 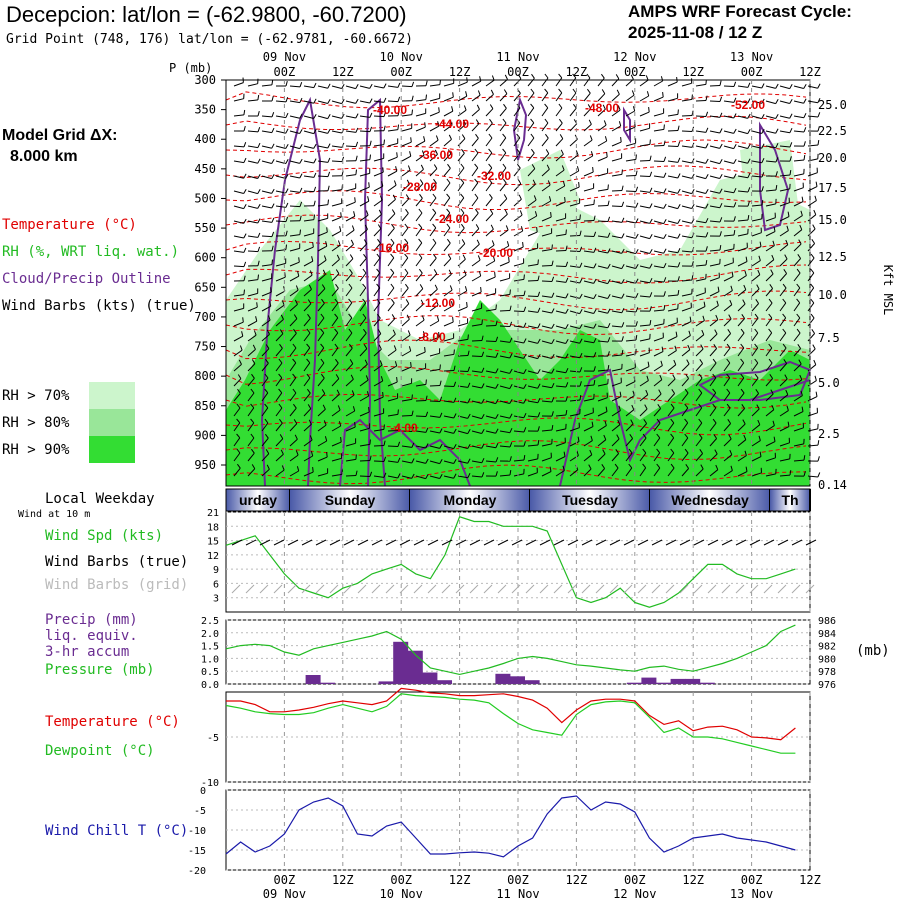 I want to click on temperature-tick: -10, so click(x=210, y=783).